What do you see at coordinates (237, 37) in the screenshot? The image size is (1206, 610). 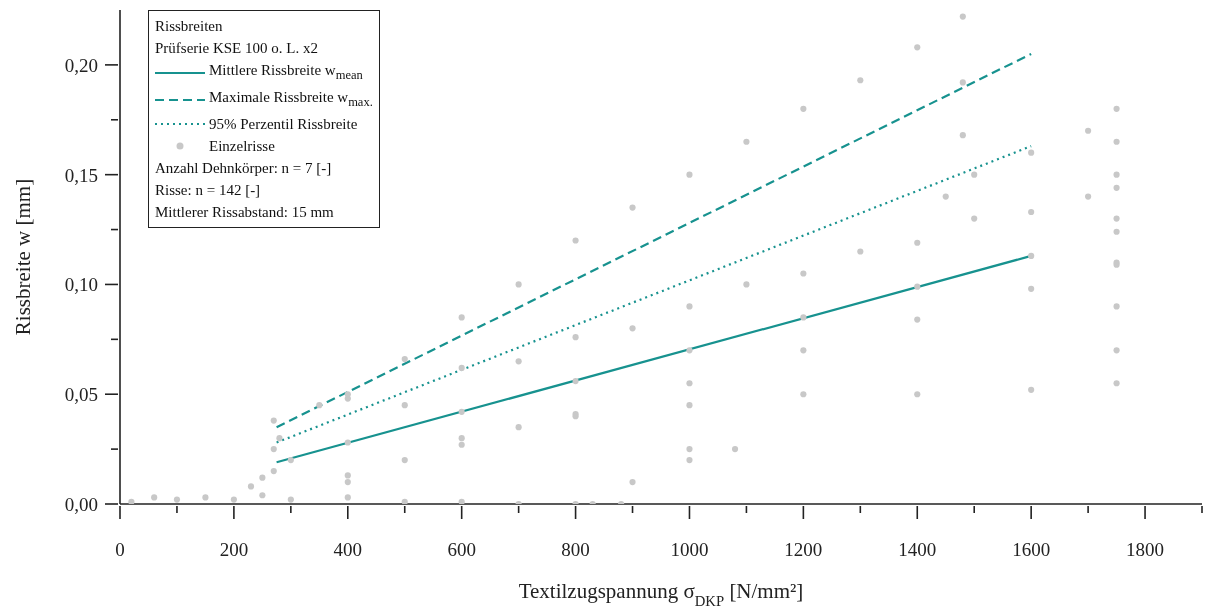 I see `legend-title: Rissbreiten Prüfserie KSE 100 o. L. x2` at bounding box center [237, 37].